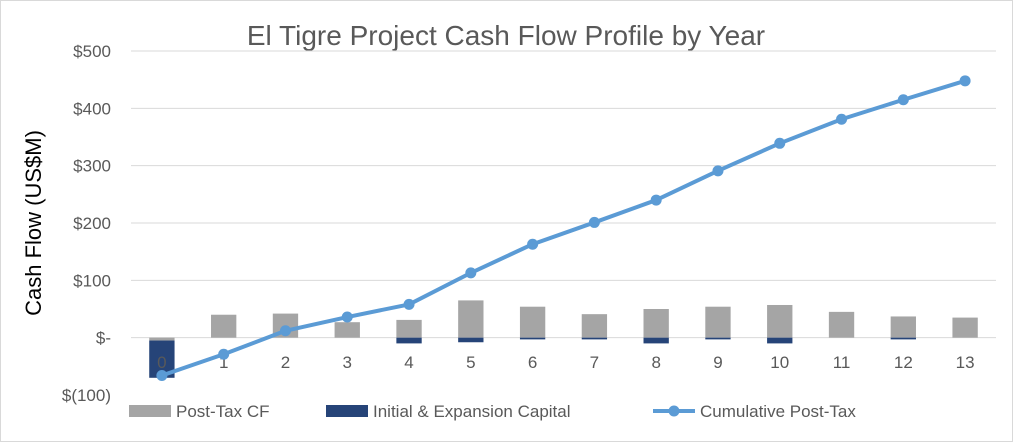 The height and width of the screenshot is (442, 1013). Describe the element at coordinates (223, 411) in the screenshot. I see `legend-label-post-tax-cf: Post-Tax CF` at that location.